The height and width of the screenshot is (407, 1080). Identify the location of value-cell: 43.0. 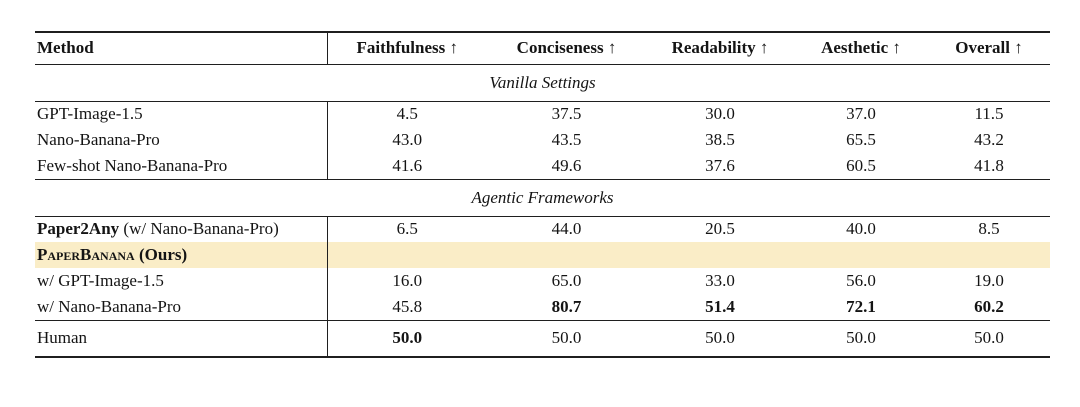
(407, 139).